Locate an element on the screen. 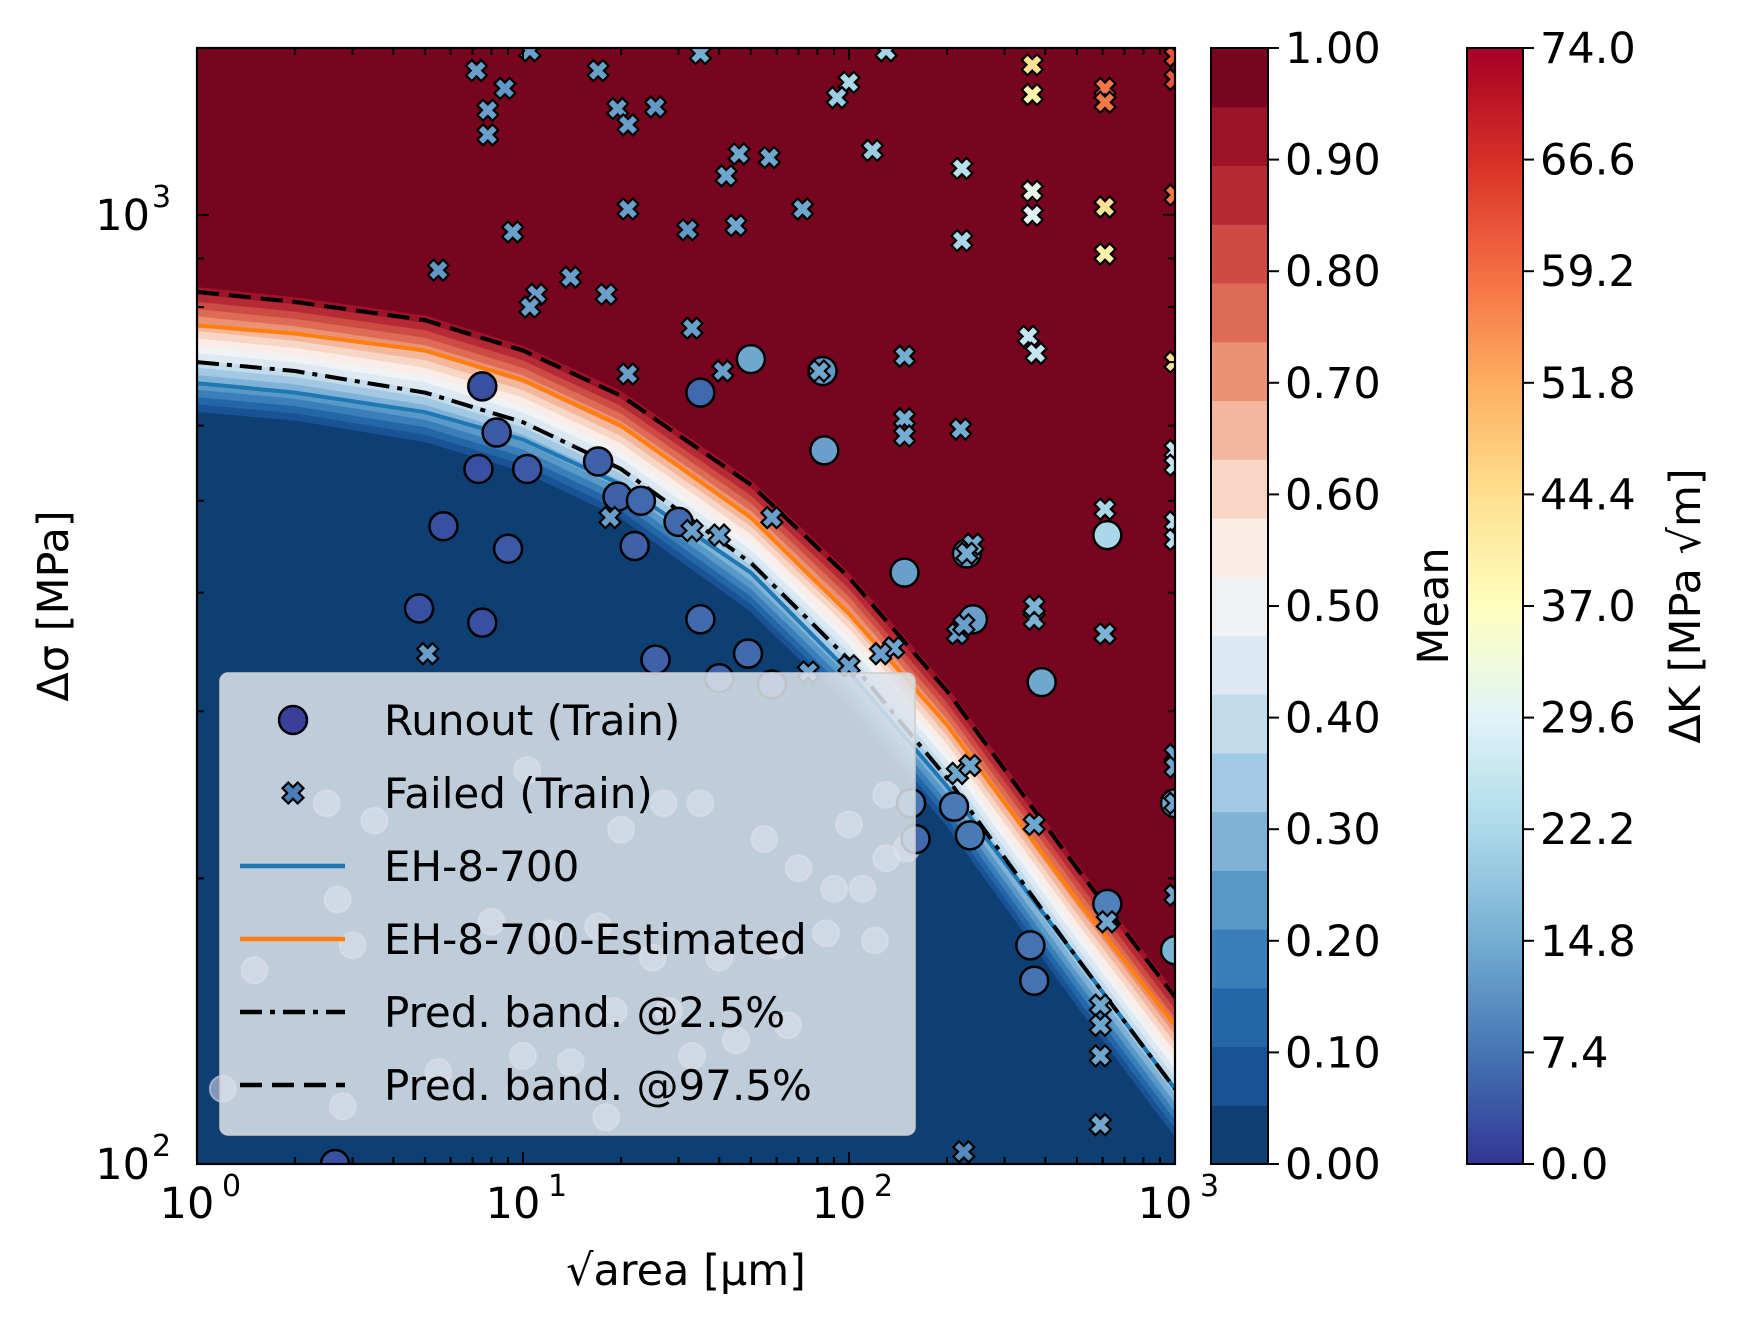  mean-colorbar-tick-label: 0.20 is located at coordinates (1333, 942).